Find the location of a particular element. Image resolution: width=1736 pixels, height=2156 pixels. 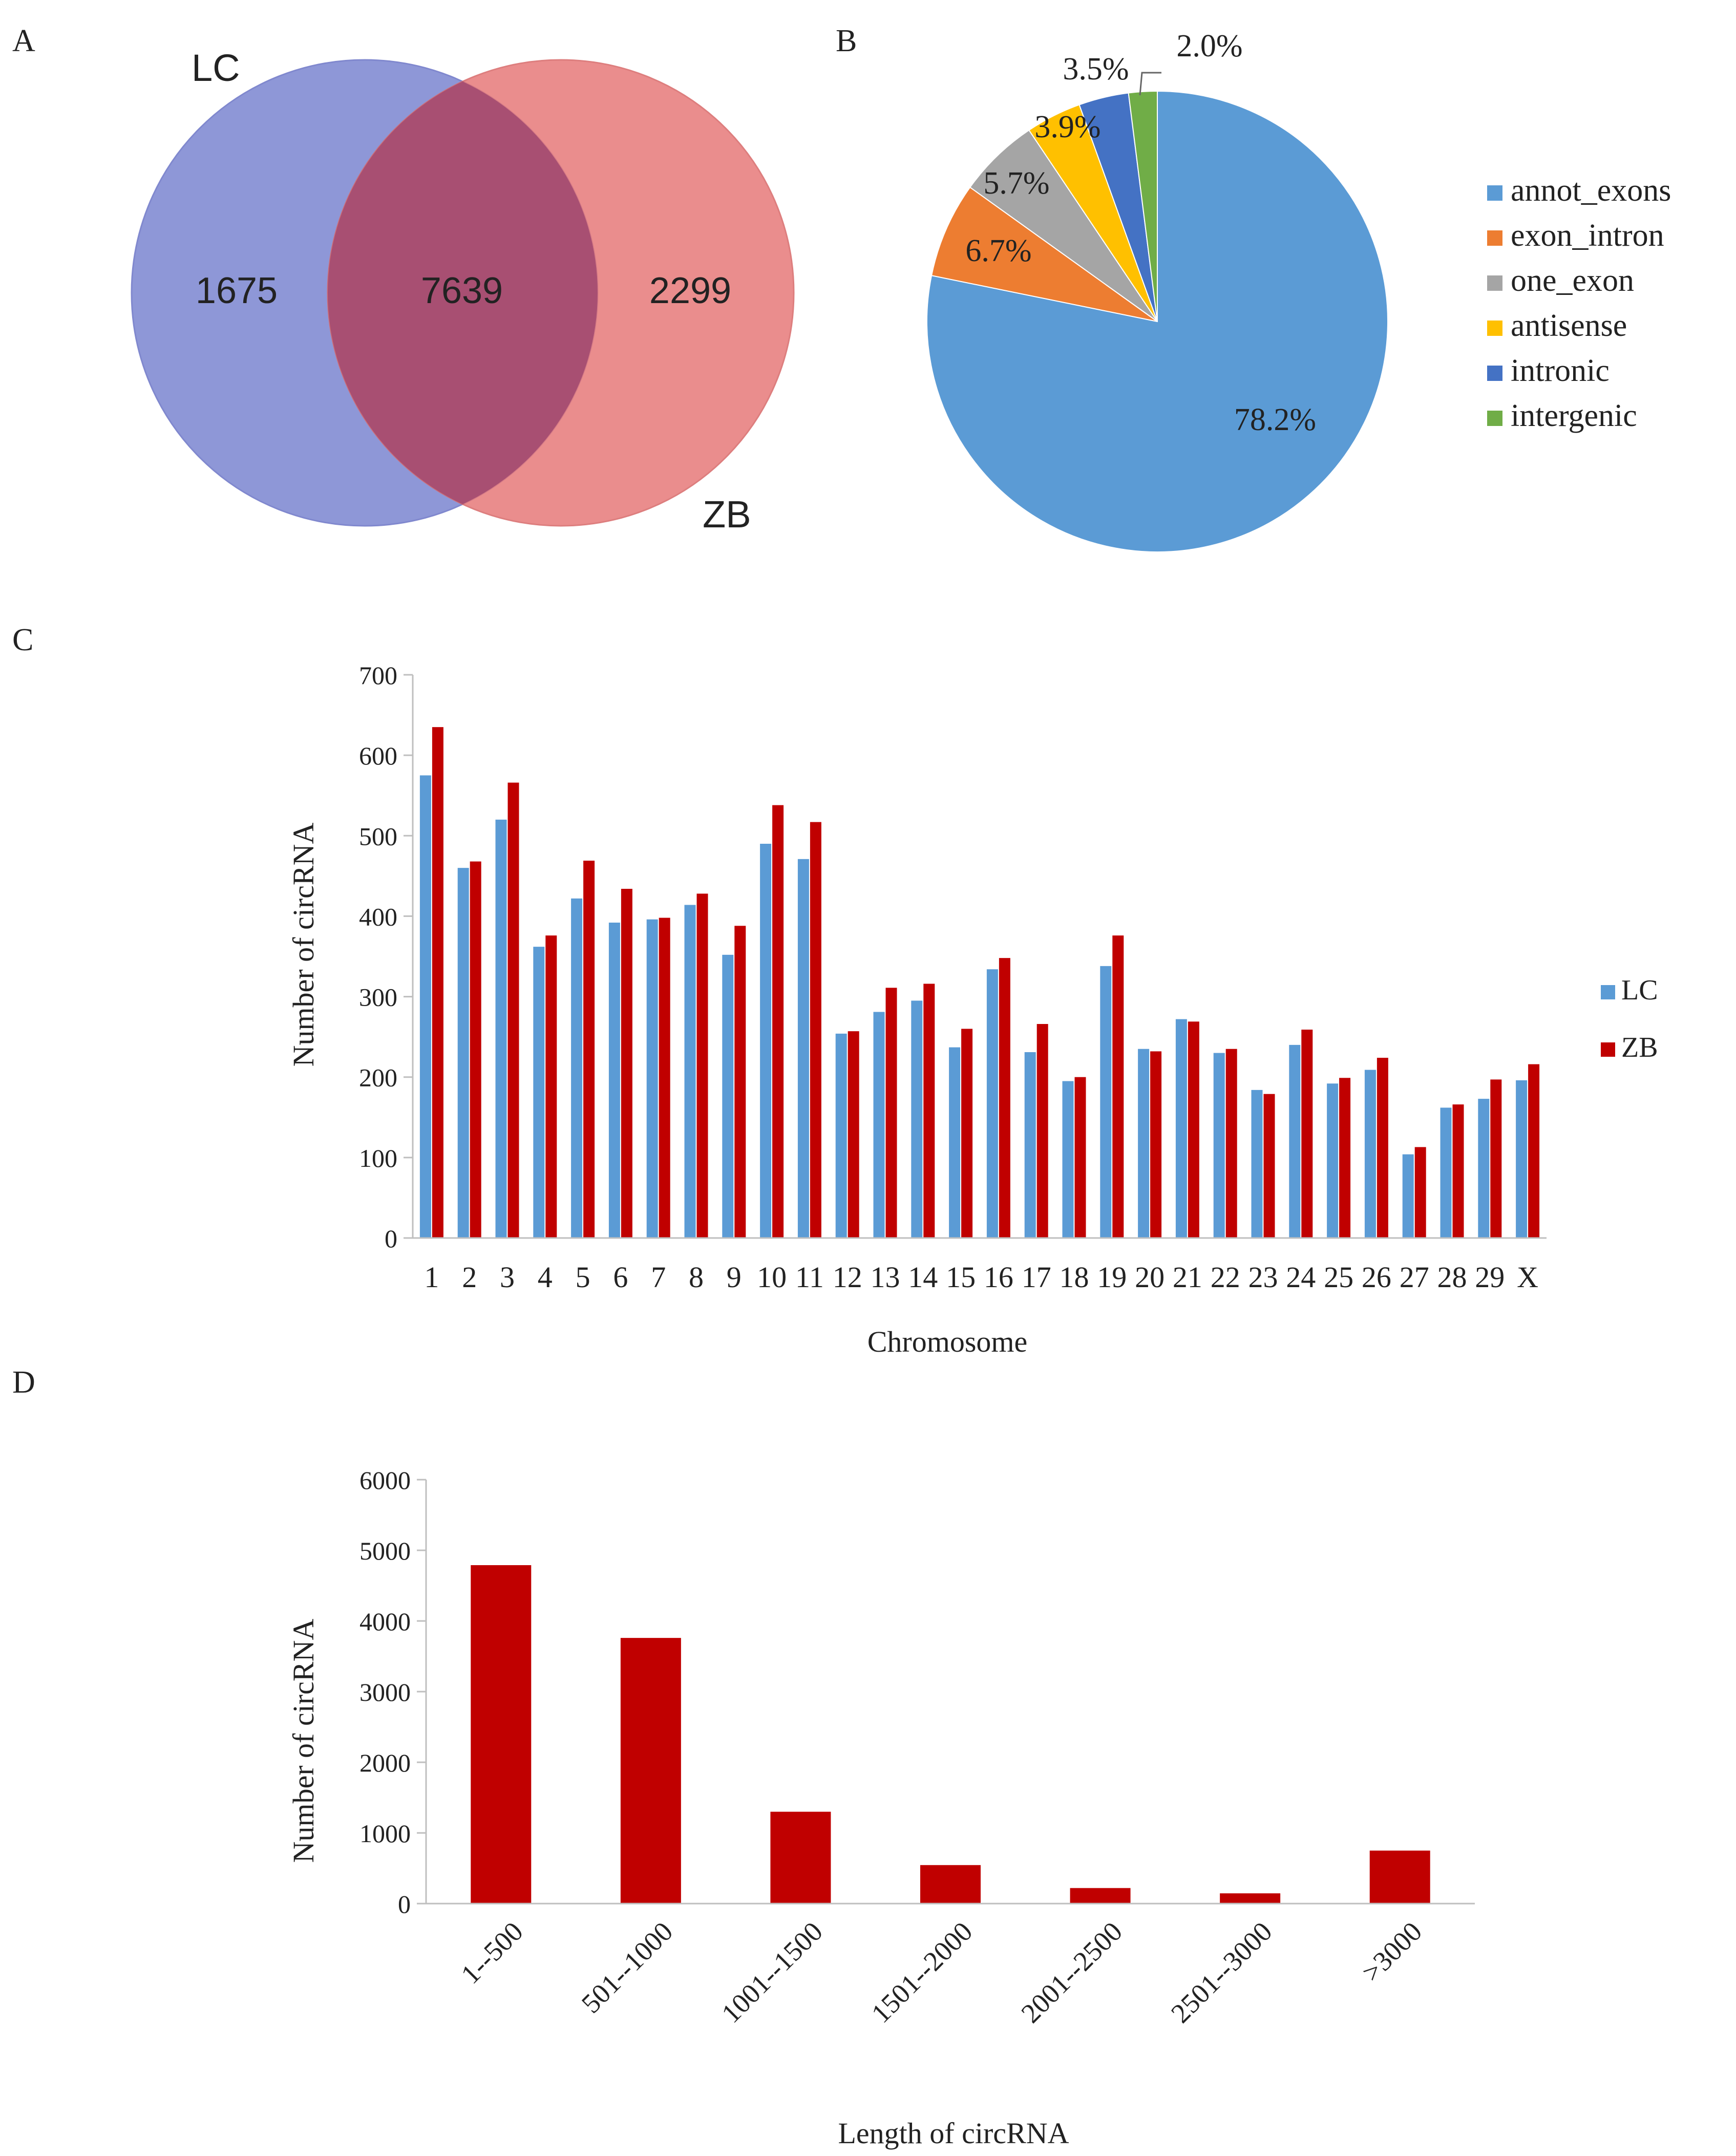

c-x-tick-label: 23 is located at coordinates (1263, 1277).